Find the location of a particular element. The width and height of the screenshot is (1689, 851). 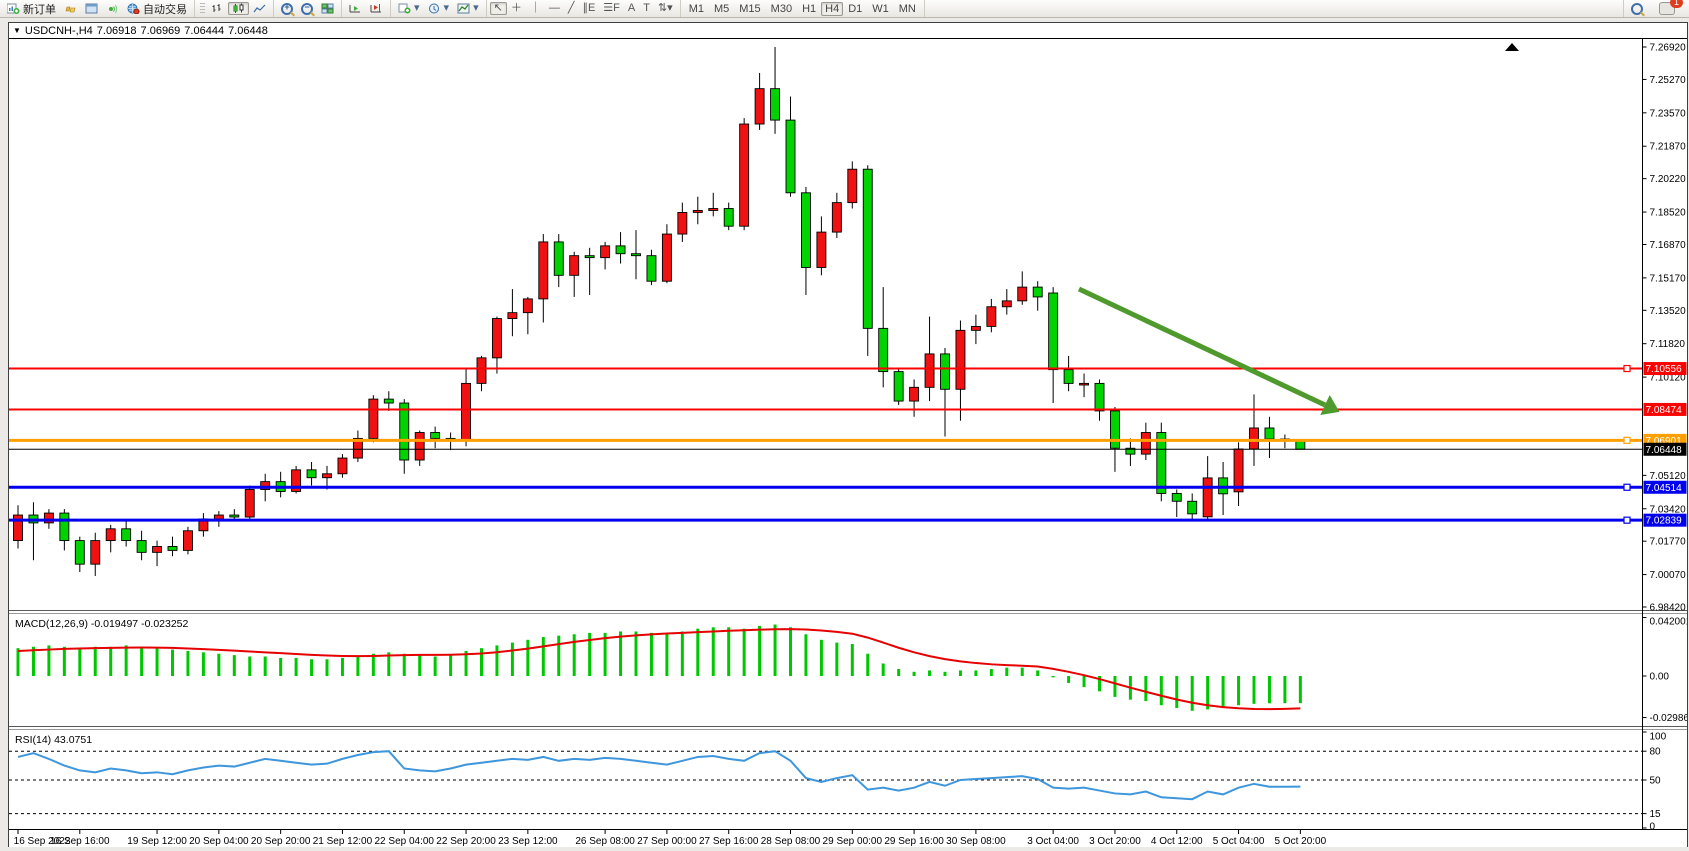

svg-text: 22 Sep 04:00 is located at coordinates (405, 841).